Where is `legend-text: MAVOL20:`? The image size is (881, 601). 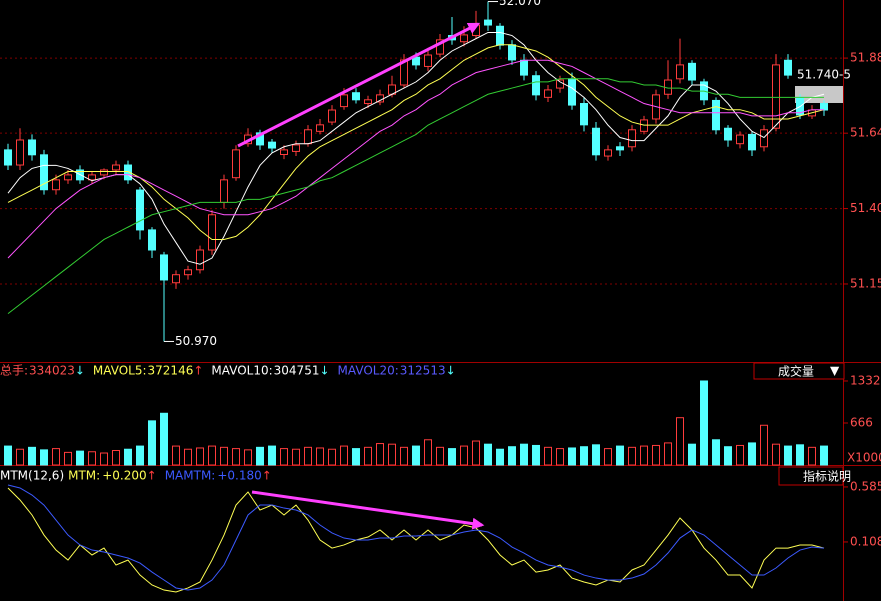
legend-text: MAVOL20: is located at coordinates (368, 371).